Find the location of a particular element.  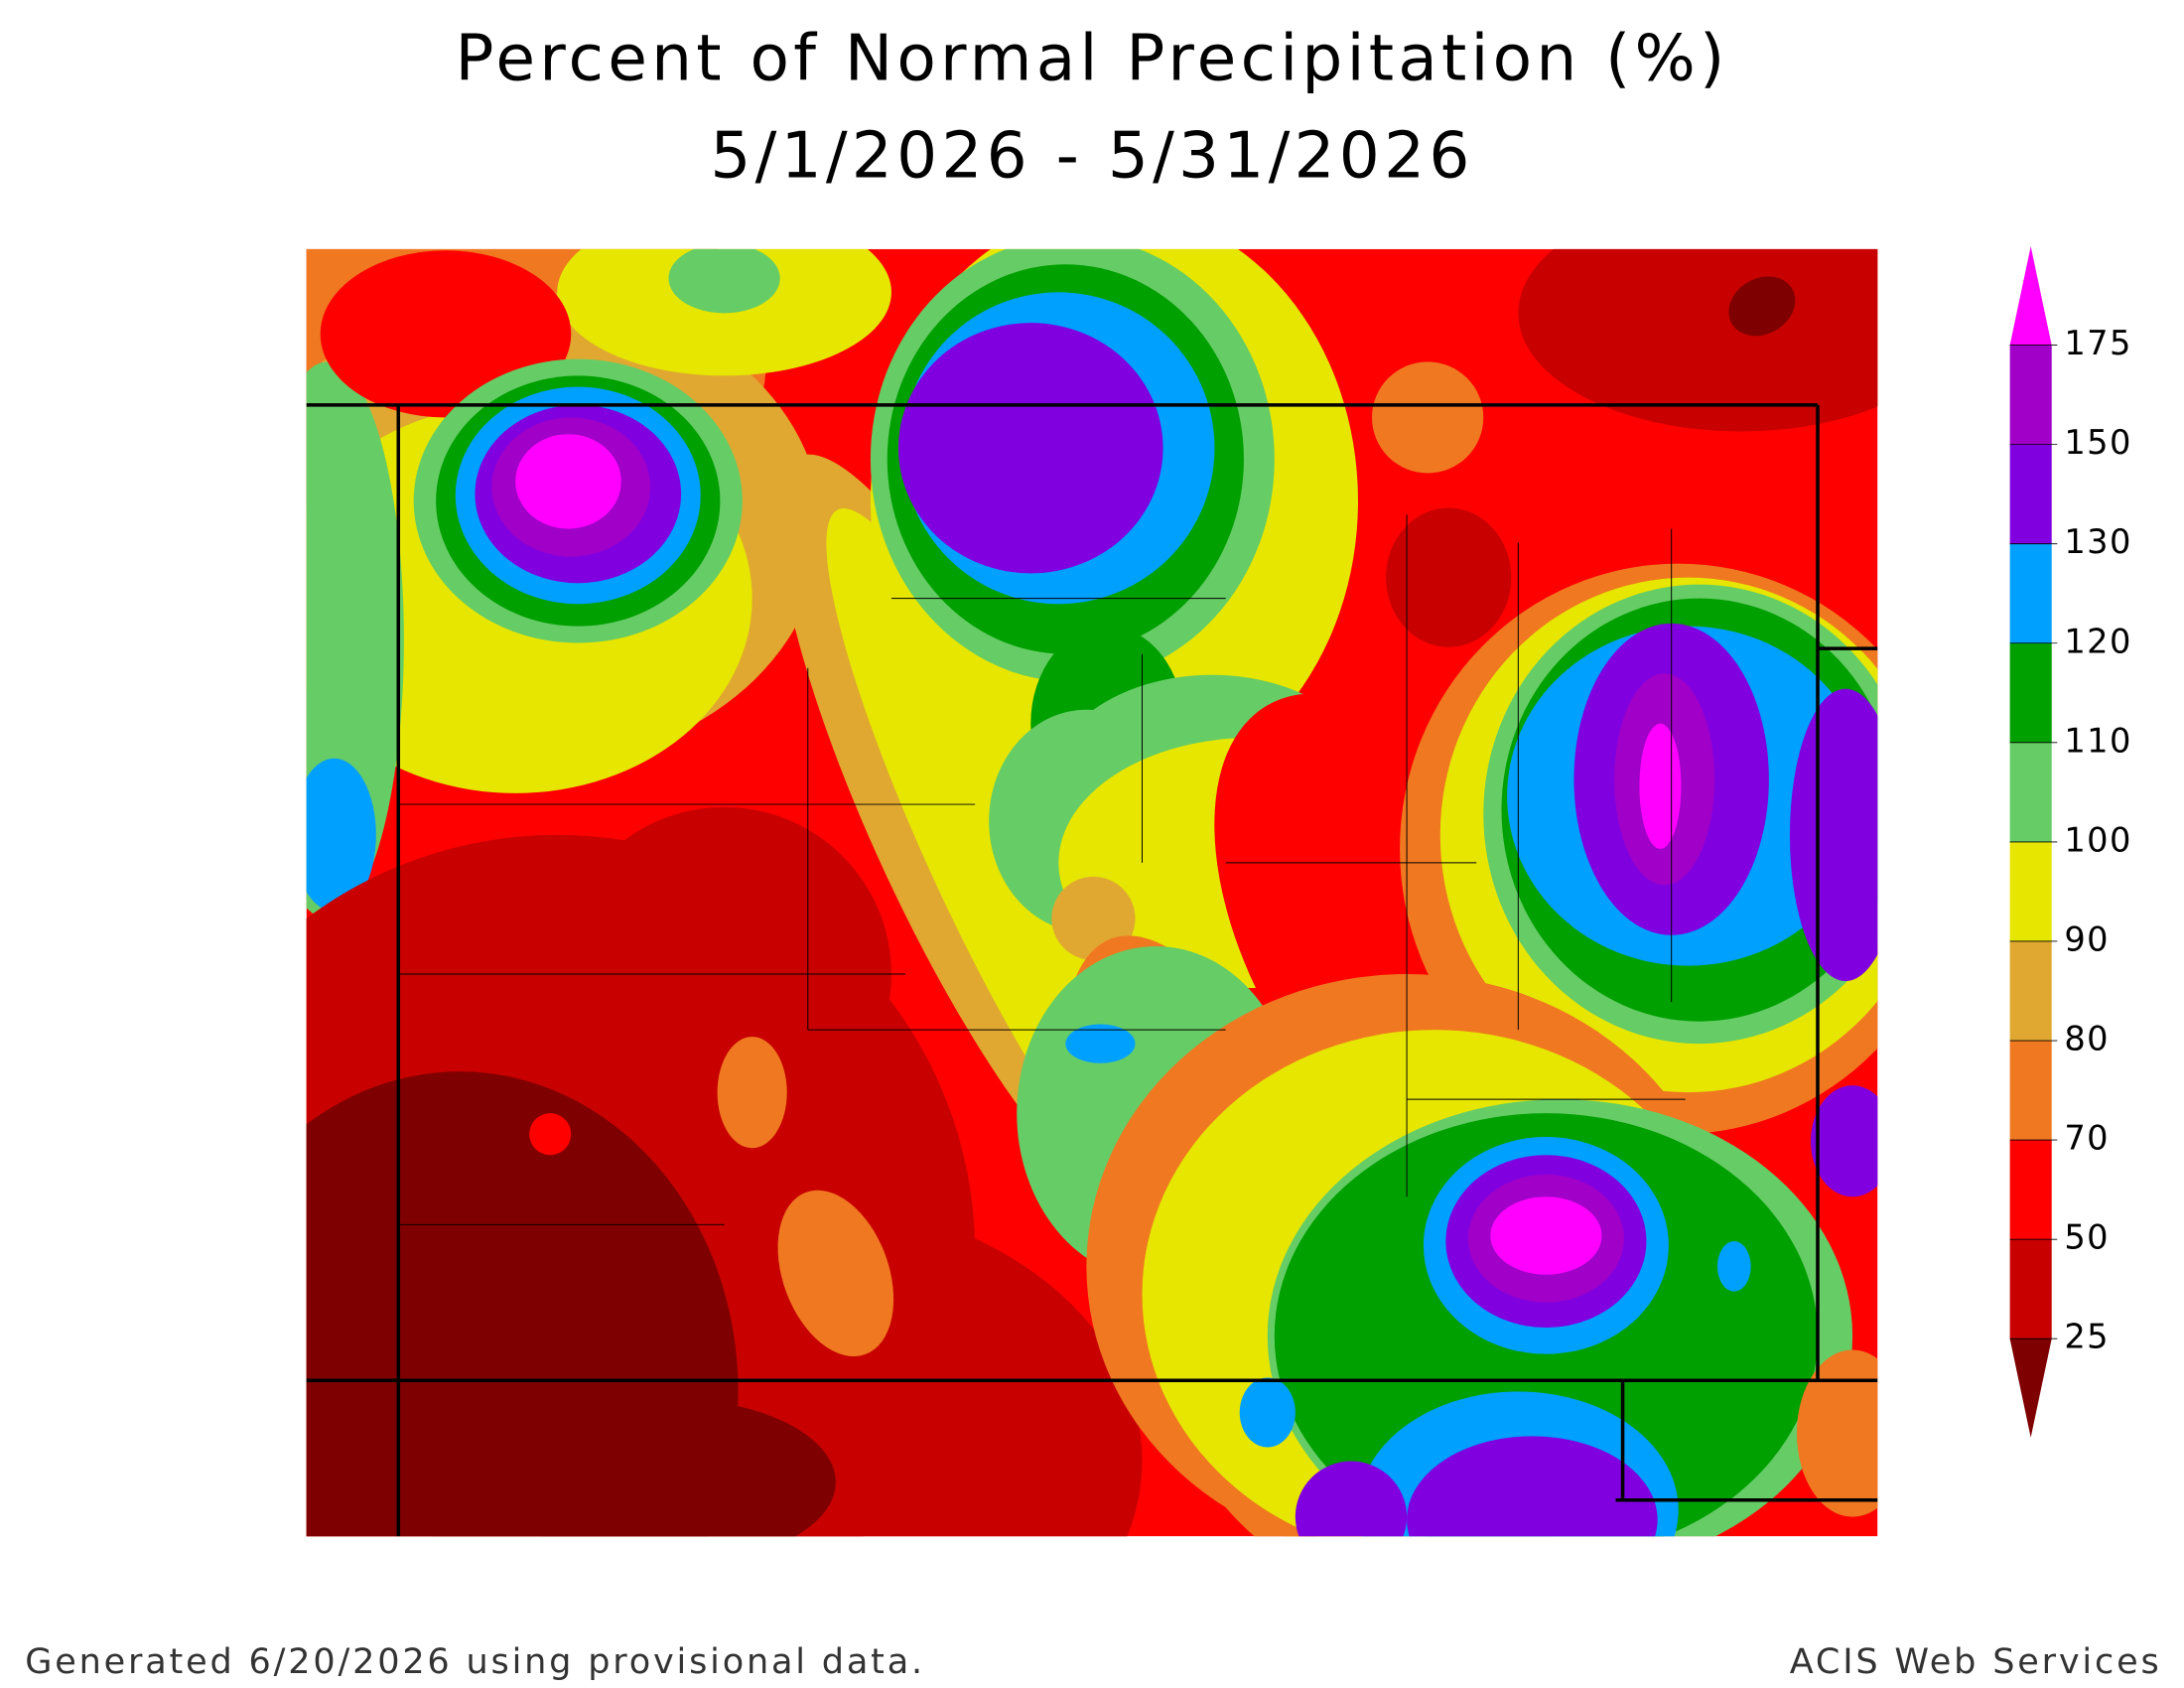

legend-label: 80 is located at coordinates (2087, 1039).